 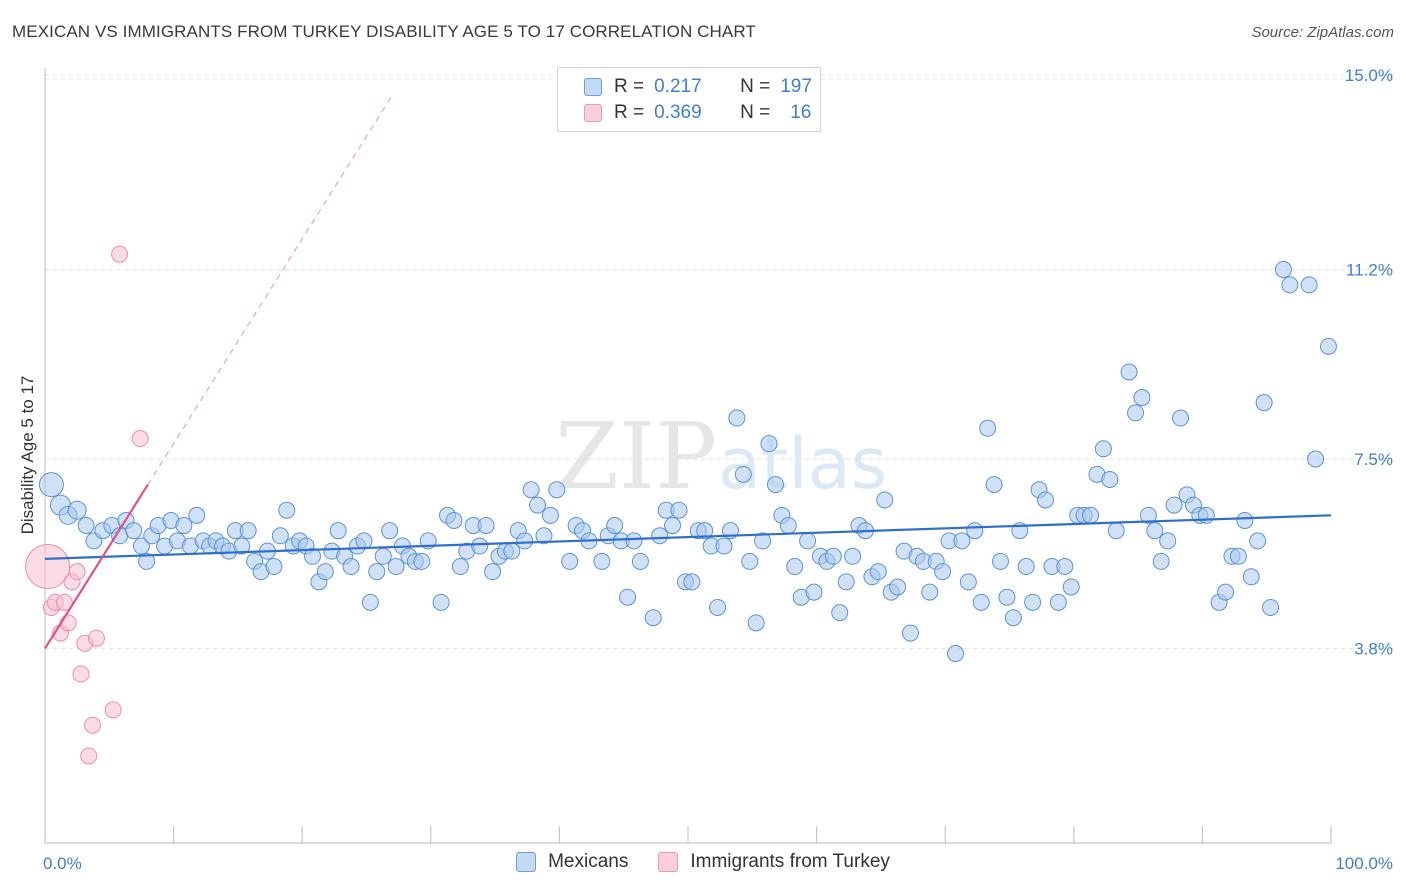 What do you see at coordinates (588, 861) in the screenshot?
I see `legend-label-mexicans: Mexicans` at bounding box center [588, 861].